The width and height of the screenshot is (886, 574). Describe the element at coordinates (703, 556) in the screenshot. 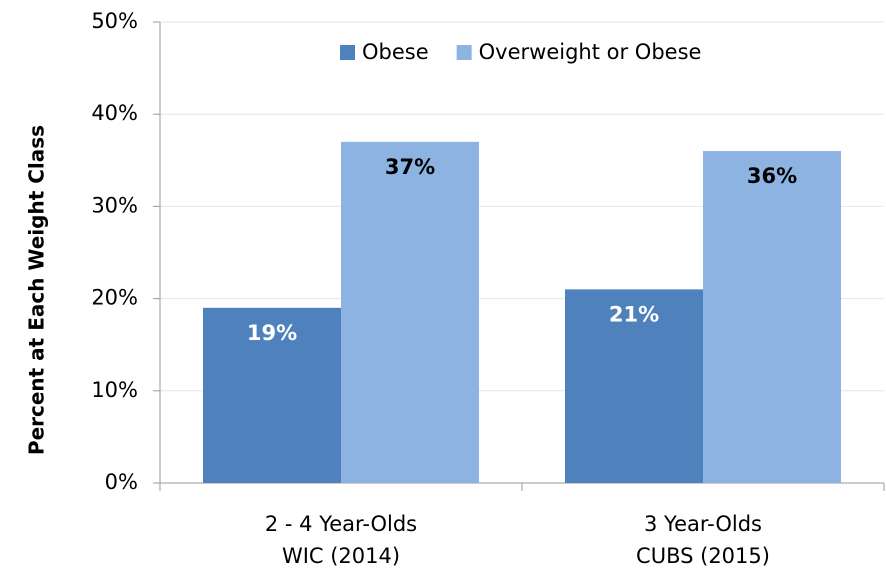

I see `x-tick-label: CUBS (2015)` at that location.